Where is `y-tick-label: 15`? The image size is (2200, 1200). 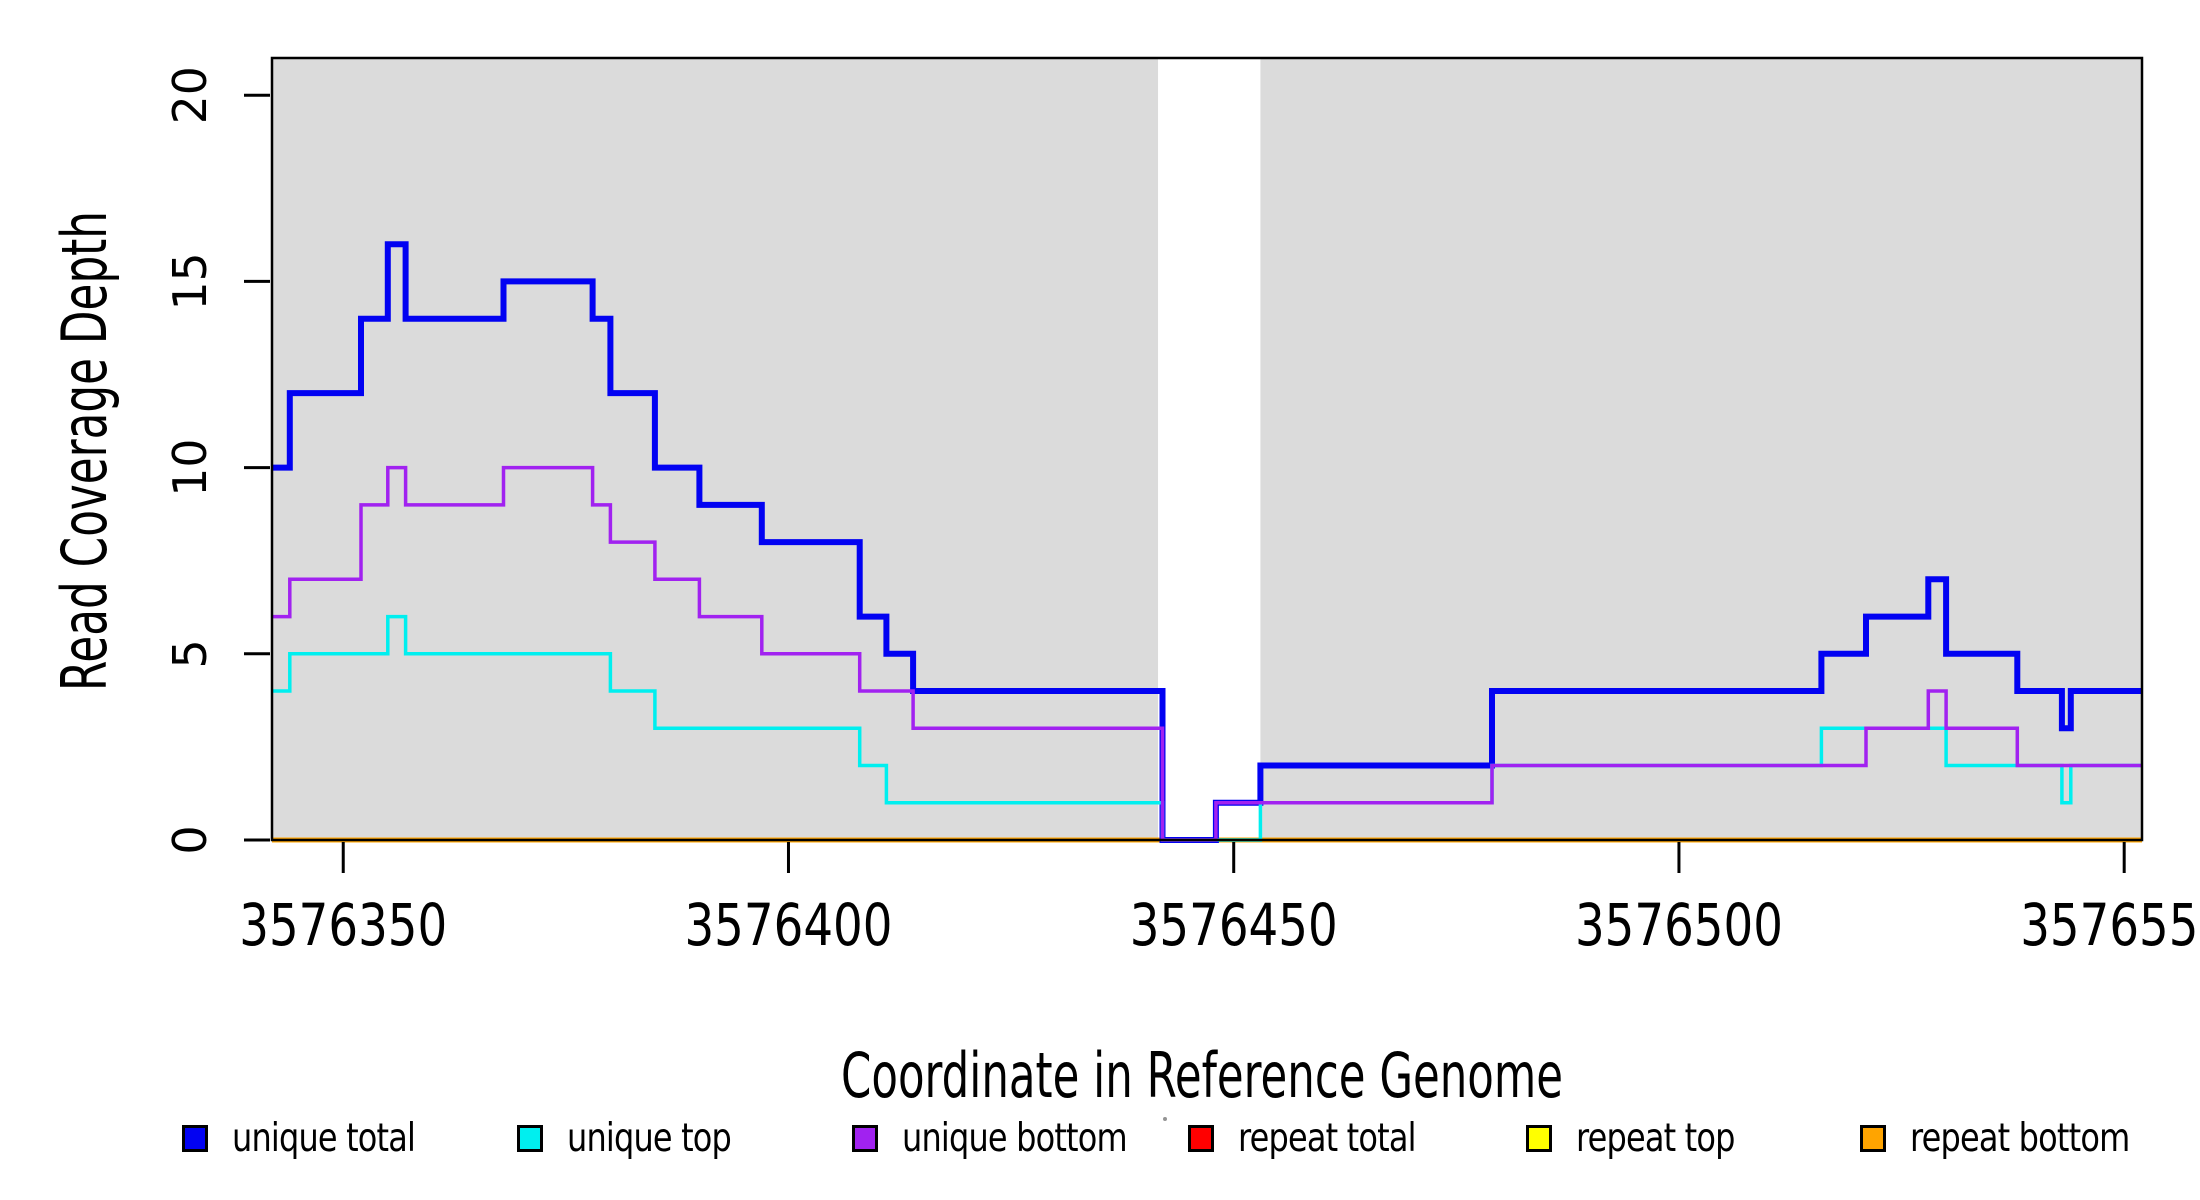 y-tick-label: 15 is located at coordinates (190, 281).